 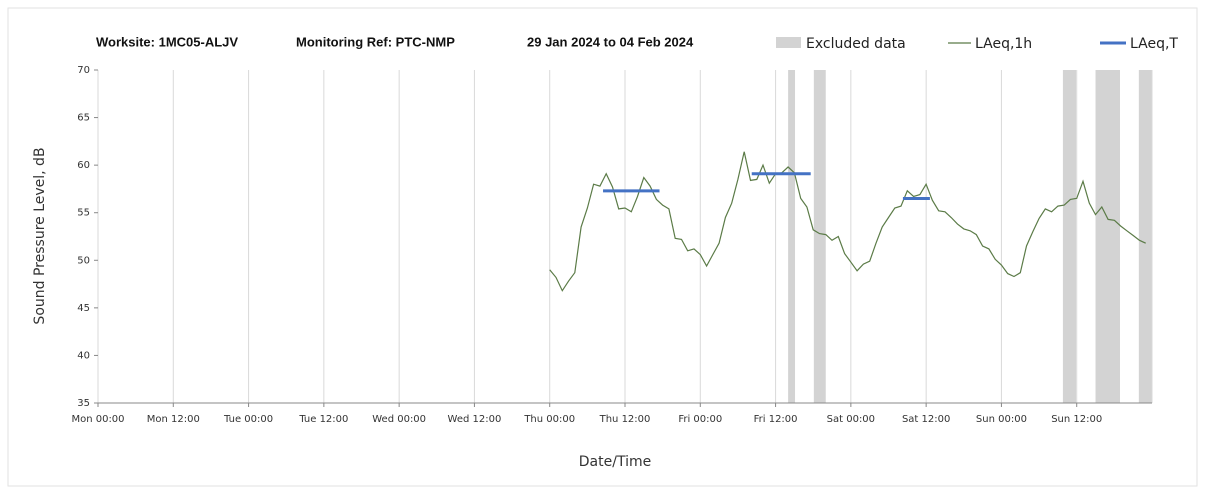 I want to click on y-tick-label: 45, so click(x=83, y=308).